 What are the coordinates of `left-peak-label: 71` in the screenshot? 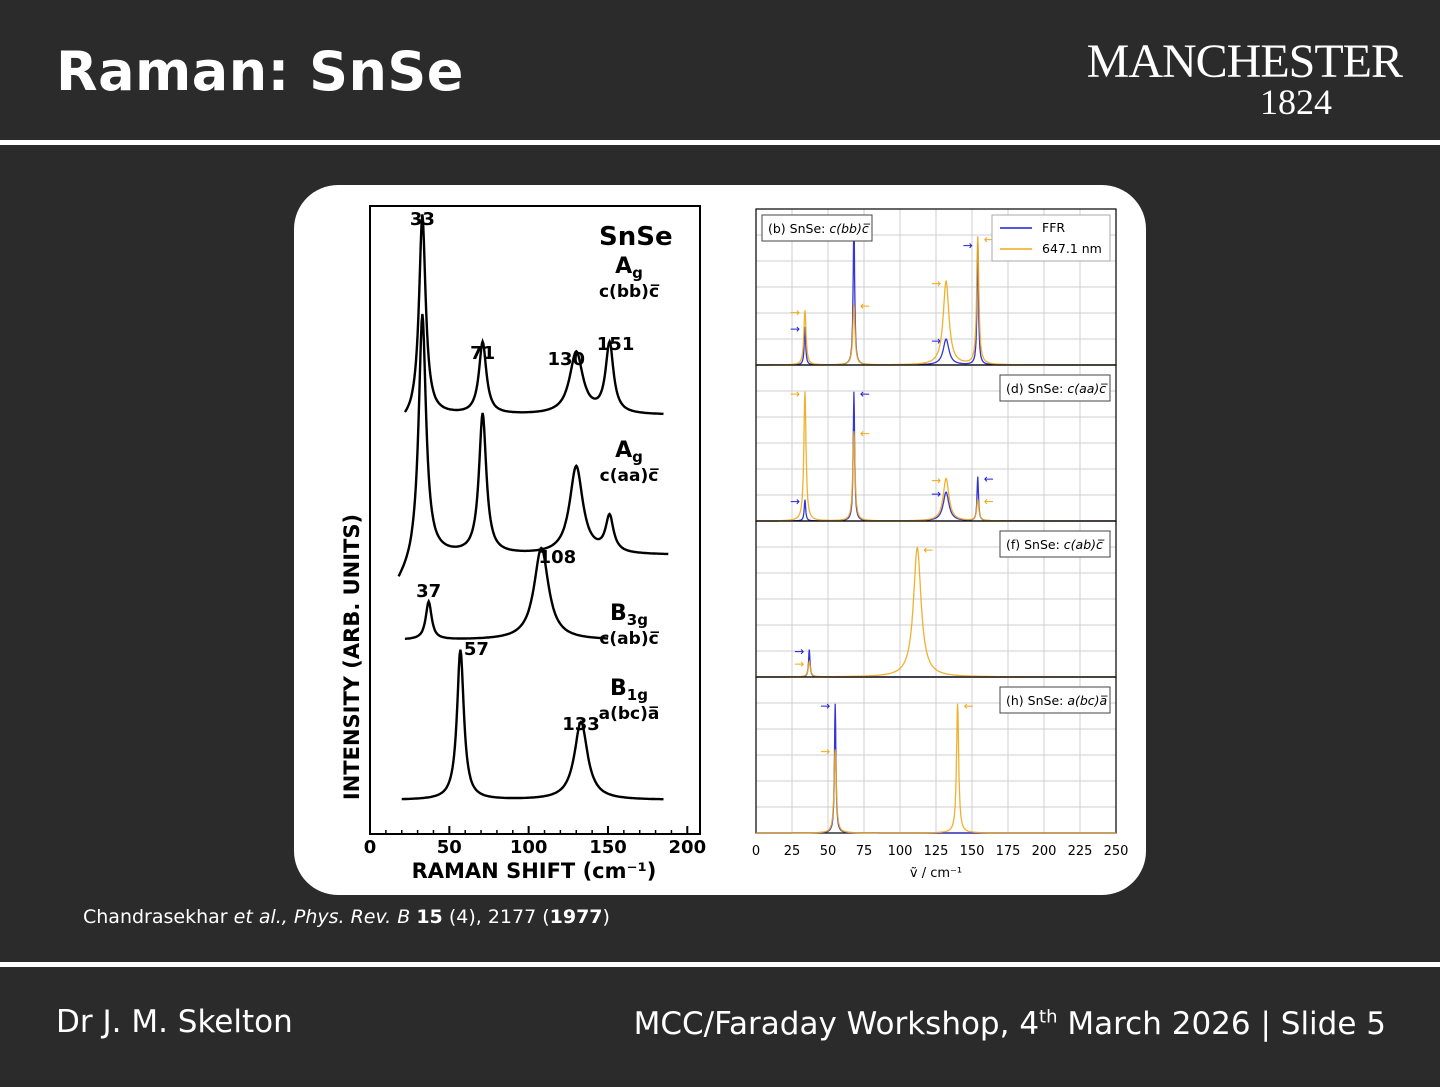 It's located at (482, 353).